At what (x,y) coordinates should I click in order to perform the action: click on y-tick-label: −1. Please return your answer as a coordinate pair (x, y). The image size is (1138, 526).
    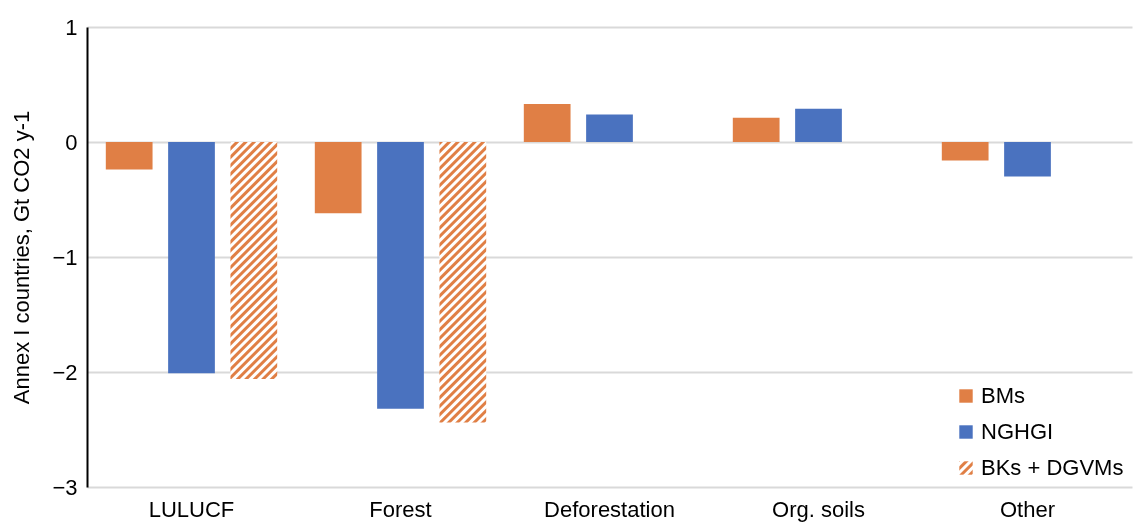
    Looking at the image, I should click on (65, 257).